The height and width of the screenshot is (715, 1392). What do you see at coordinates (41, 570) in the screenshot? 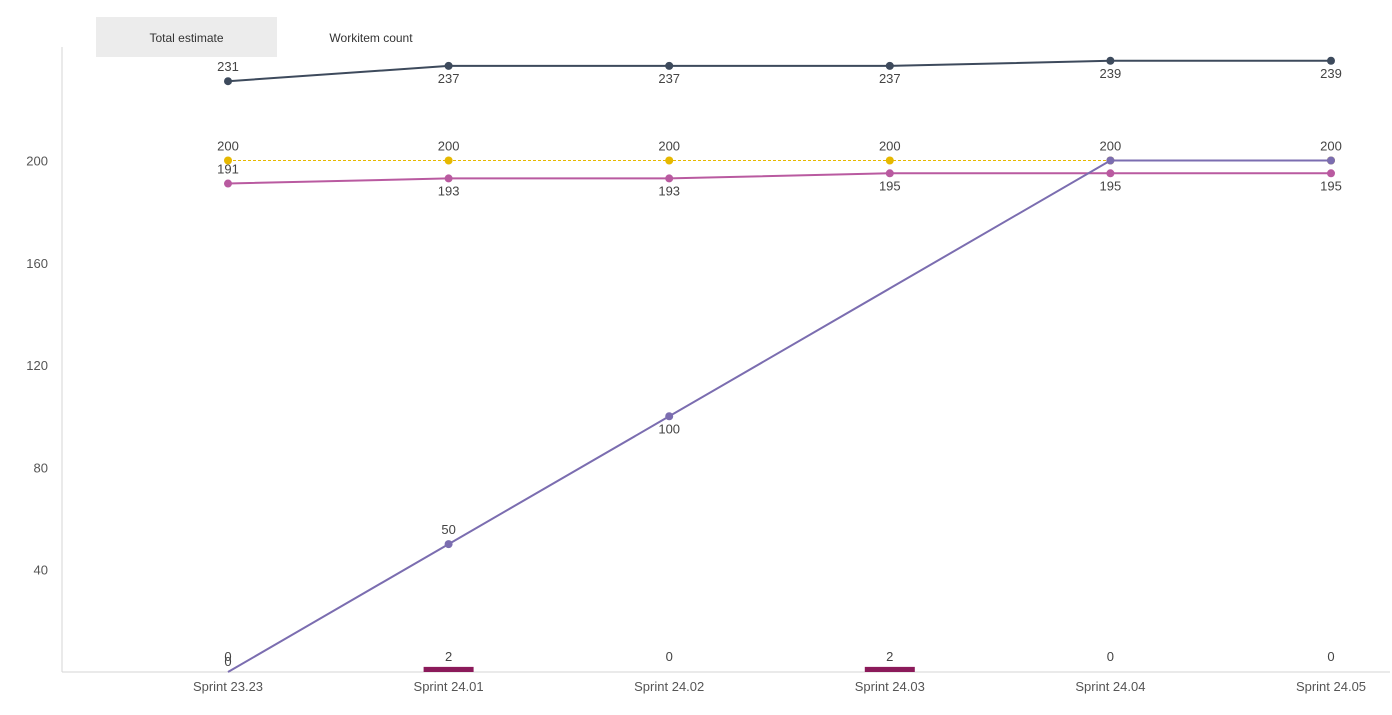
I see `y-tick-label: 40` at bounding box center [41, 570].